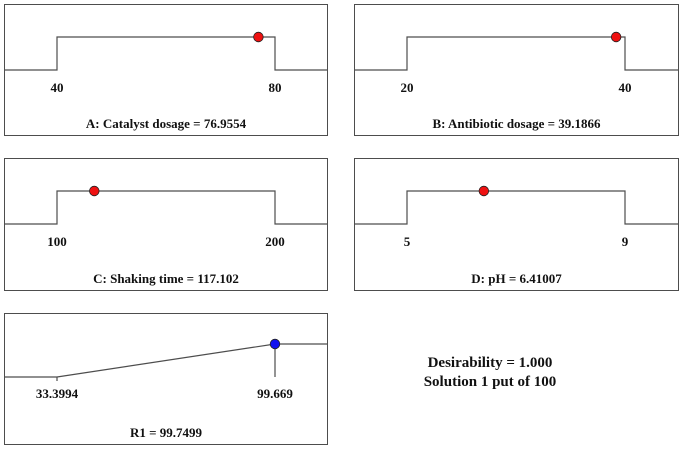  Describe the element at coordinates (166, 389) in the screenshot. I see `ramp-r1: 33.3994 99.669 R1 = 99.7499` at that location.